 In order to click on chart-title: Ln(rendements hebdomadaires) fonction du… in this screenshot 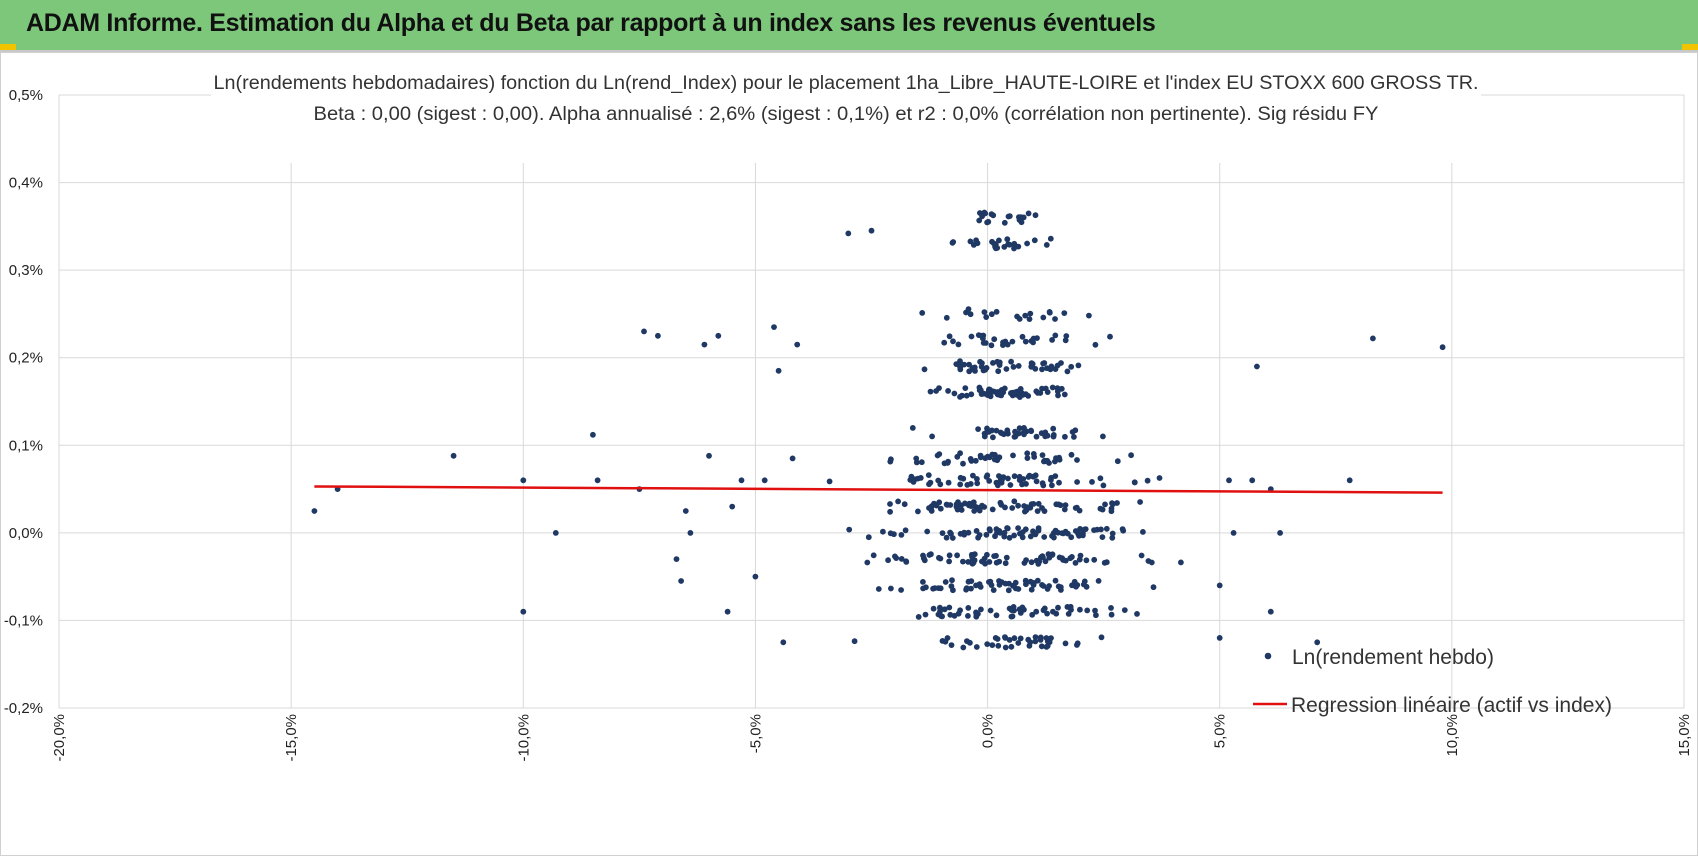, I will do `click(846, 83)`.